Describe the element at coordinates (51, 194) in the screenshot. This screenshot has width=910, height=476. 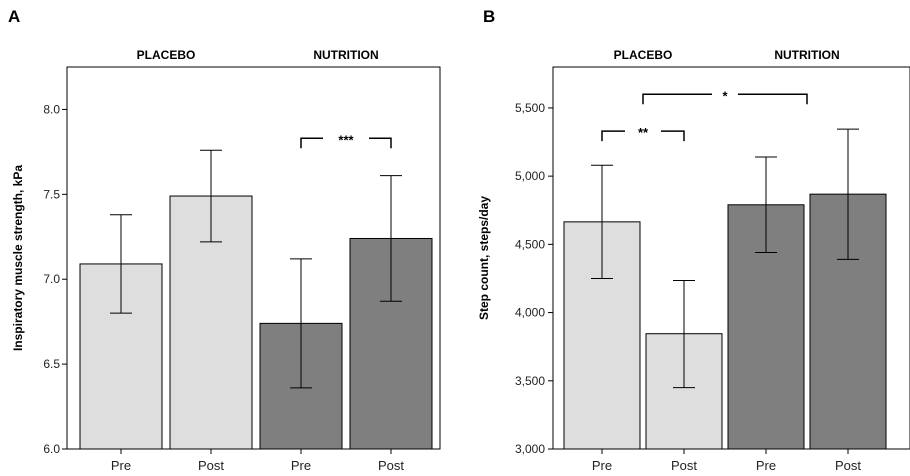
I see `y-tick-label: 7.5` at that location.